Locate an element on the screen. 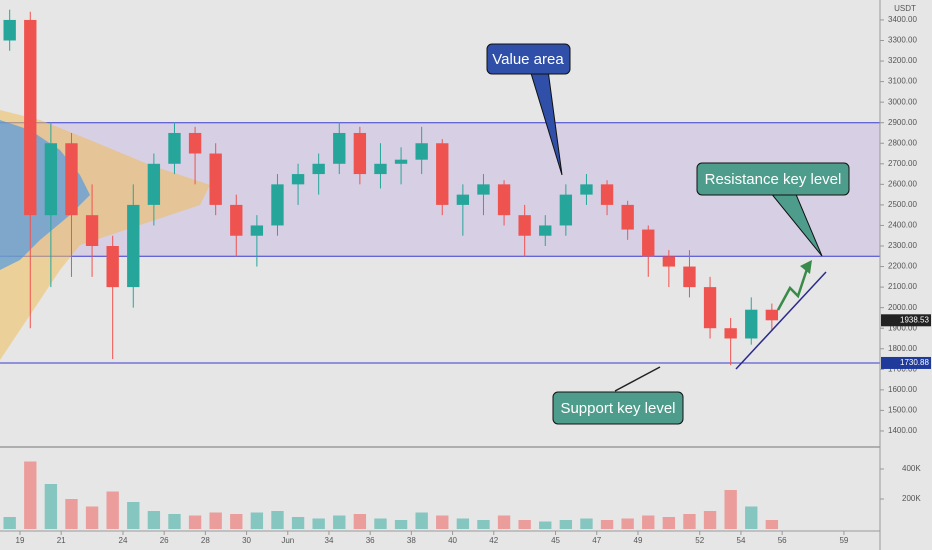 The width and height of the screenshot is (932, 550). y-tick-label: 2500.00 is located at coordinates (902, 204).